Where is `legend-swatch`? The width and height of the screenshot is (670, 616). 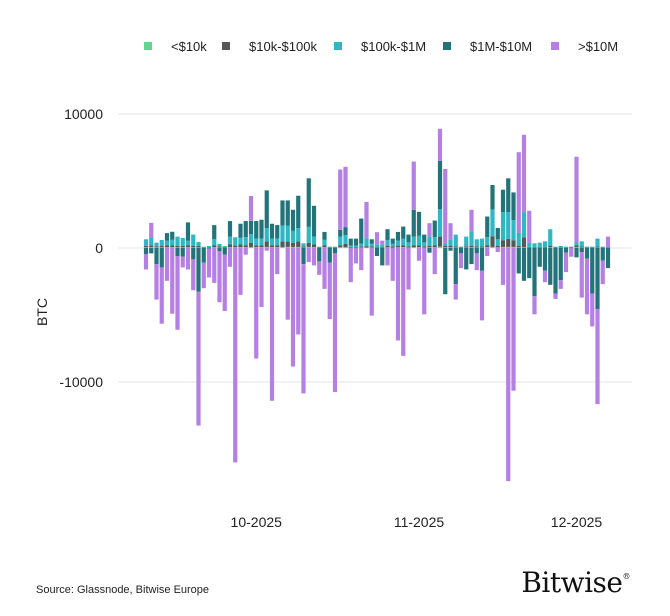
legend-swatch is located at coordinates (226, 46).